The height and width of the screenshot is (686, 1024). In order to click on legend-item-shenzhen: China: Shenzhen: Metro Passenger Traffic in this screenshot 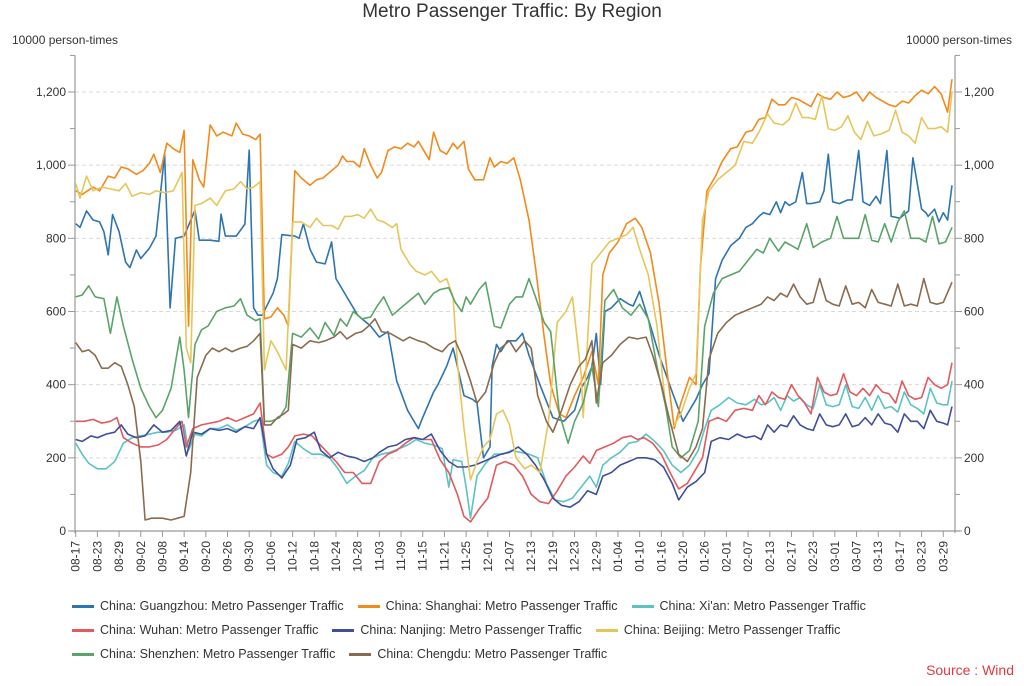, I will do `click(203, 654)`.